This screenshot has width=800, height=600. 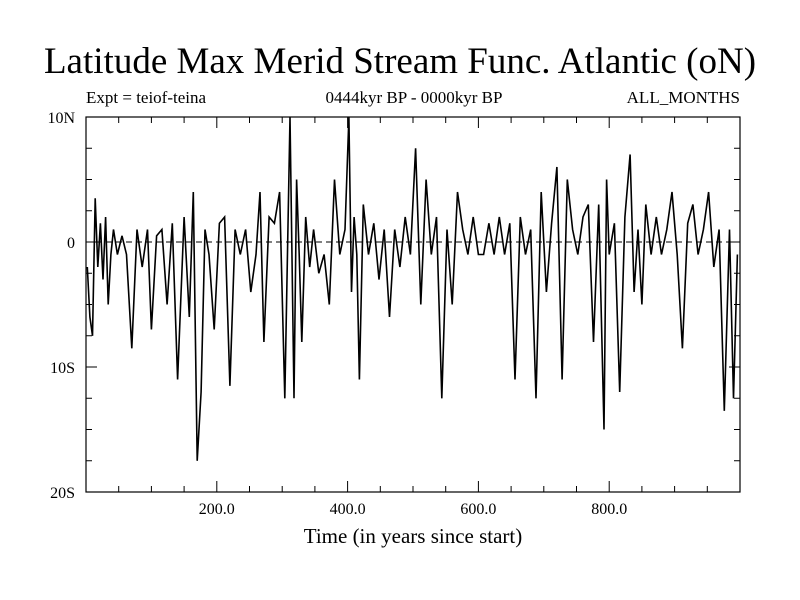 I want to click on y-tick-label: 10N, so click(x=61, y=118).